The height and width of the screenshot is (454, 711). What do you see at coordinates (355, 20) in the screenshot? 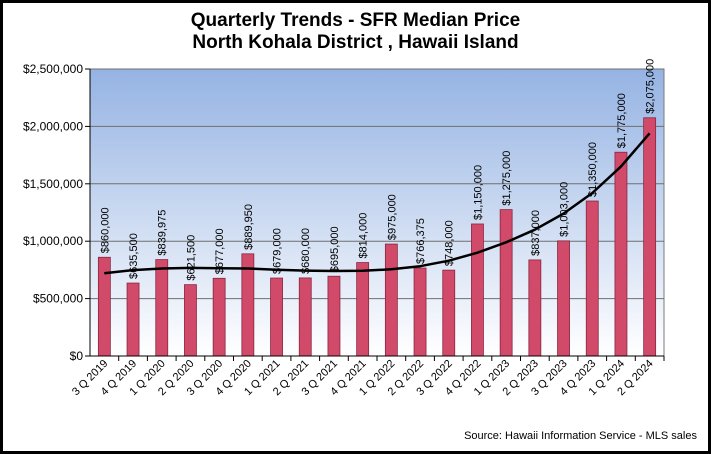
I see `chart-title: Quarterly Trends - SFR Median Price` at bounding box center [355, 20].